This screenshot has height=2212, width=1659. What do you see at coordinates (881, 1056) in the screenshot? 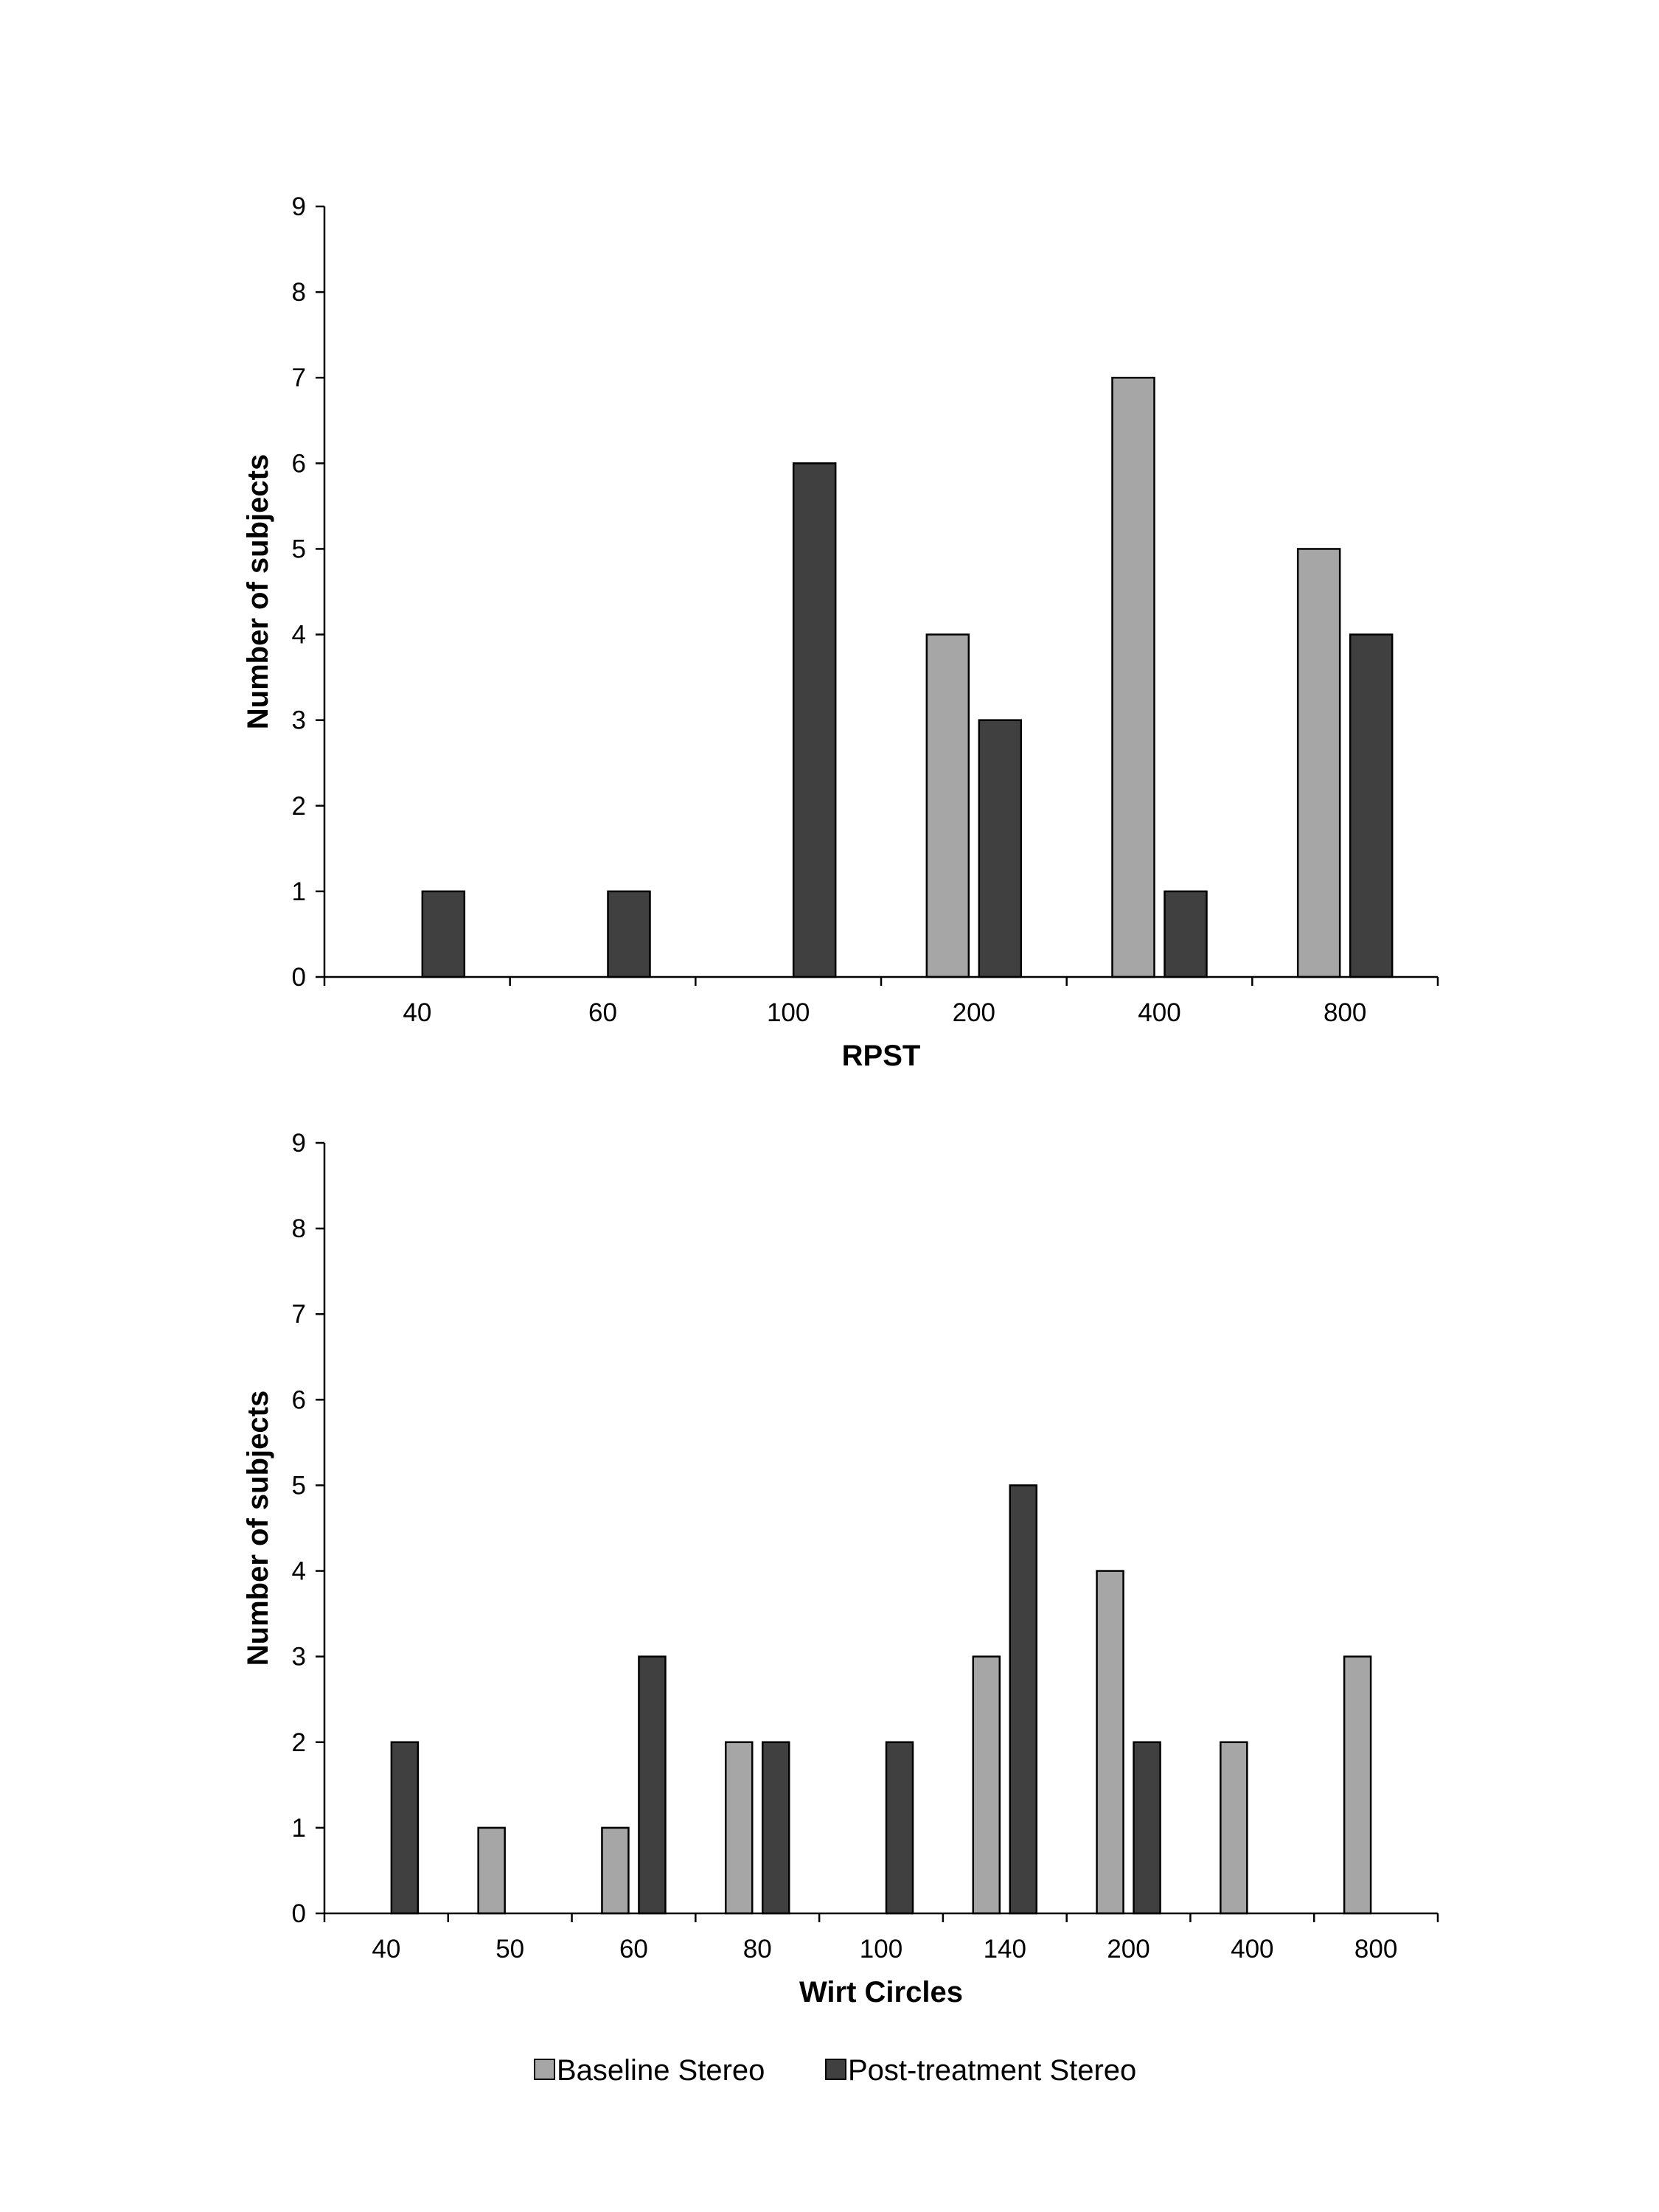
I see `x-axis-title: RPST` at bounding box center [881, 1056].